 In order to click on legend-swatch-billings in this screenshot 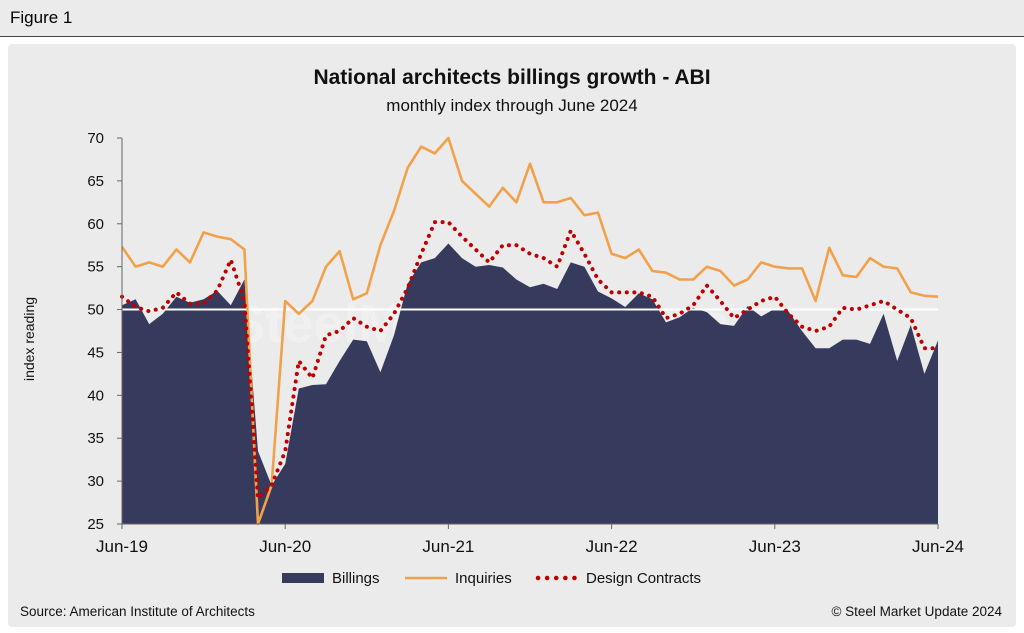, I will do `click(303, 578)`.